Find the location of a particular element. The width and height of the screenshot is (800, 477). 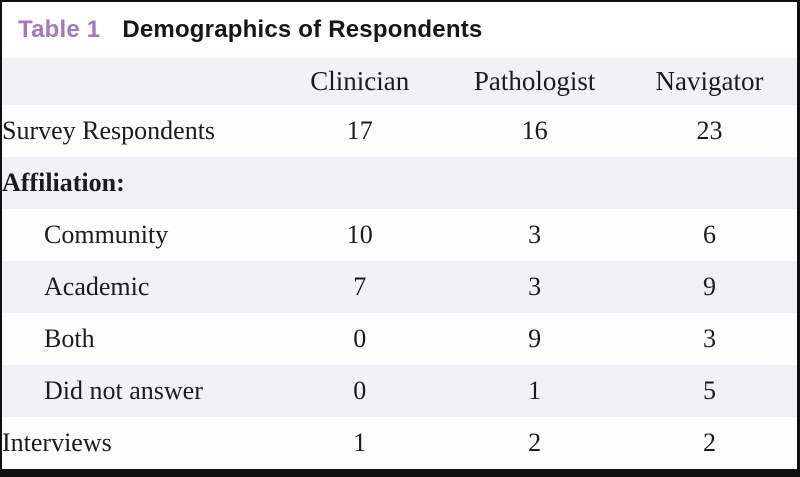

table-number-label: Table 1 is located at coordinates (59, 29).